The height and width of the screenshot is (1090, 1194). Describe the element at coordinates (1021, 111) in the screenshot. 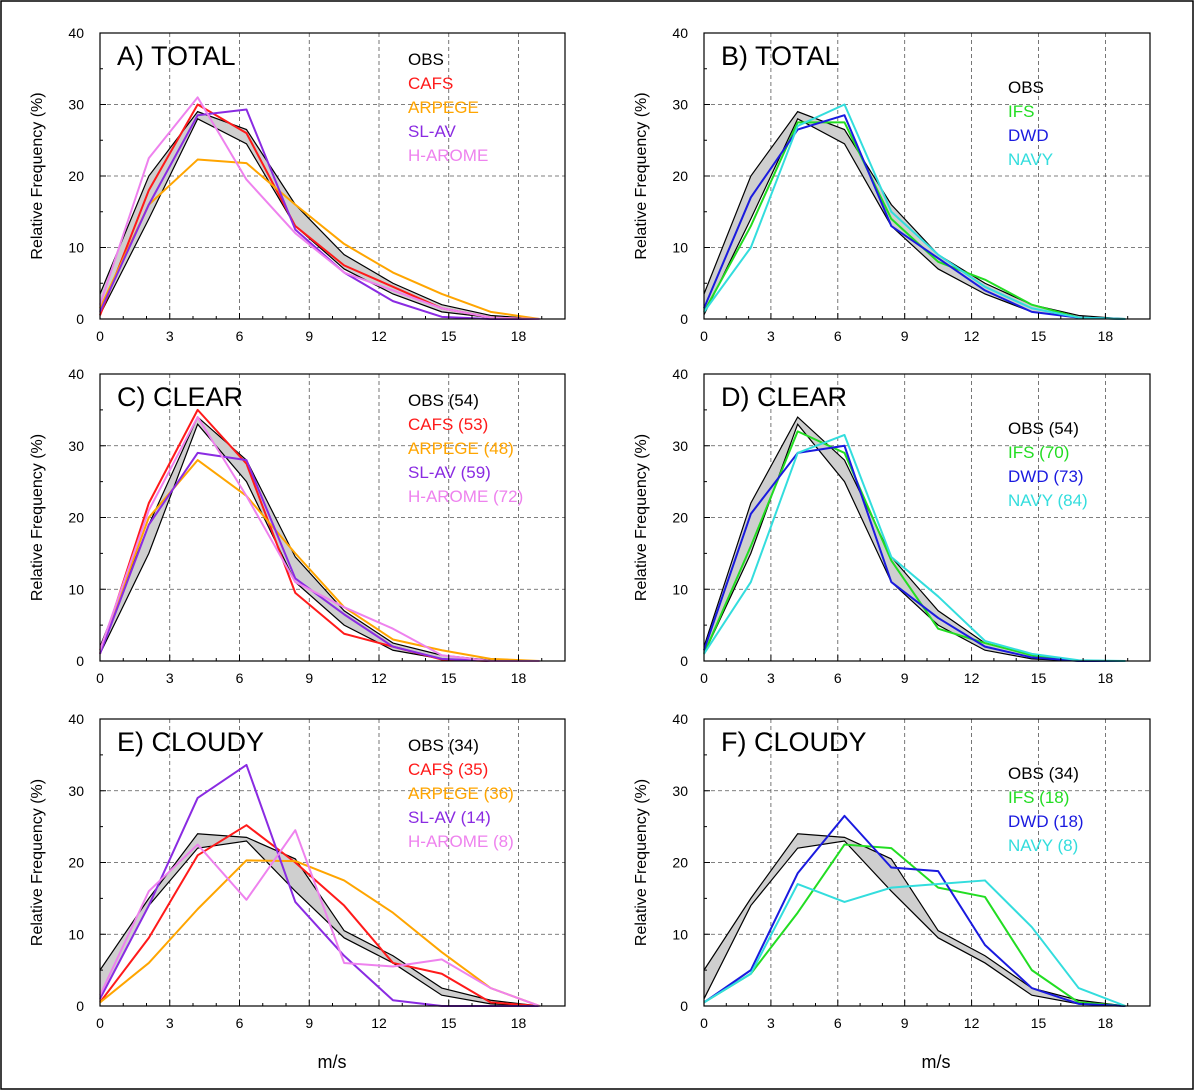

I see `legend-entry-1: IFS` at that location.